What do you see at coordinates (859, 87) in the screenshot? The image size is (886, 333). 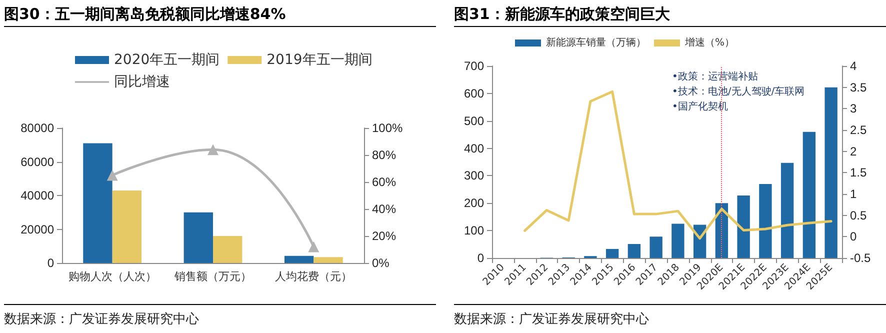 I see `y2-tick-label: 3.5` at bounding box center [859, 87].